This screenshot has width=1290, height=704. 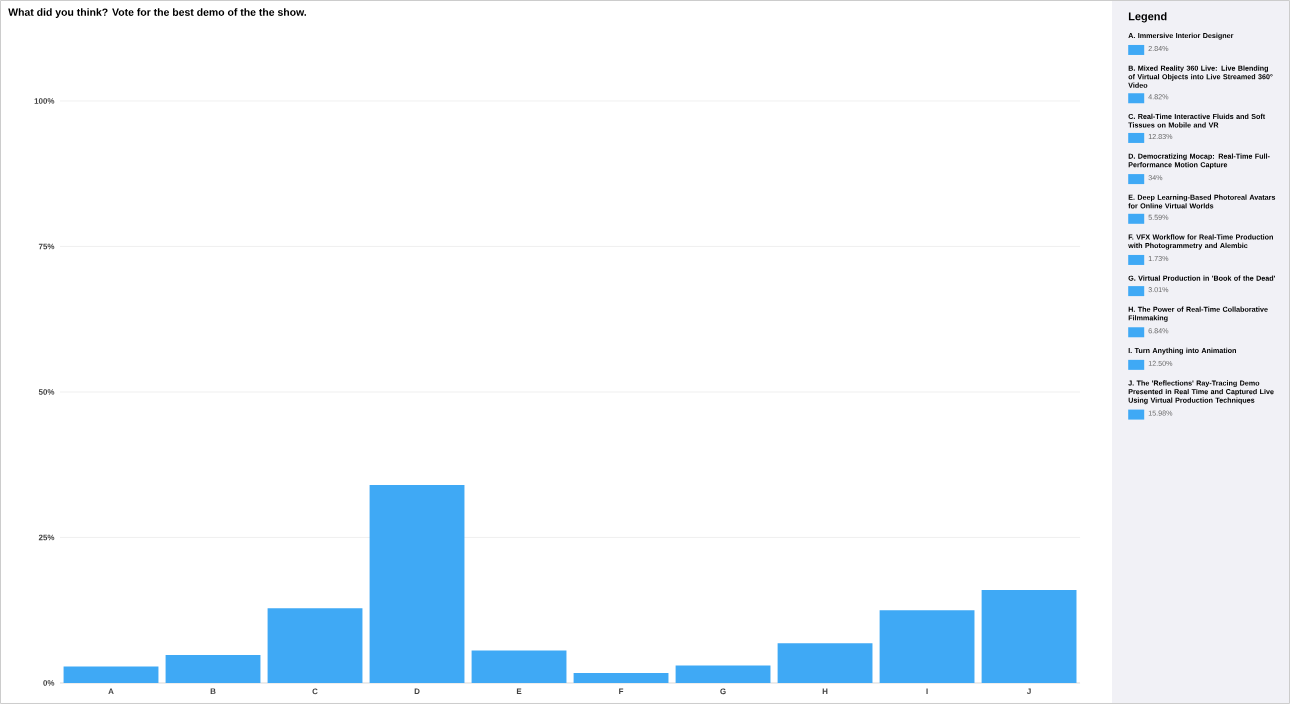 What do you see at coordinates (1147, 17) in the screenshot?
I see `text: Legend` at bounding box center [1147, 17].